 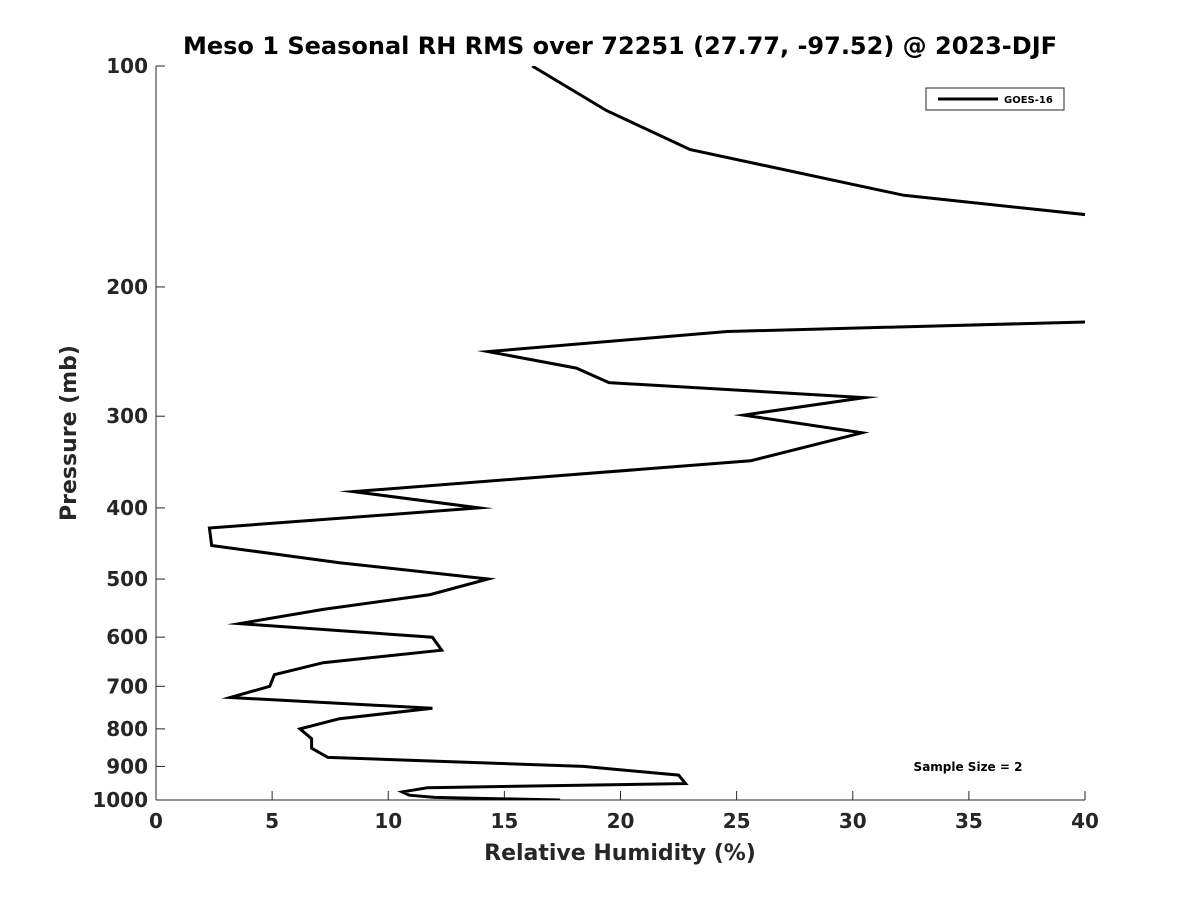 What do you see at coordinates (127, 686) in the screenshot?
I see `y-tick-label: 700` at bounding box center [127, 686].